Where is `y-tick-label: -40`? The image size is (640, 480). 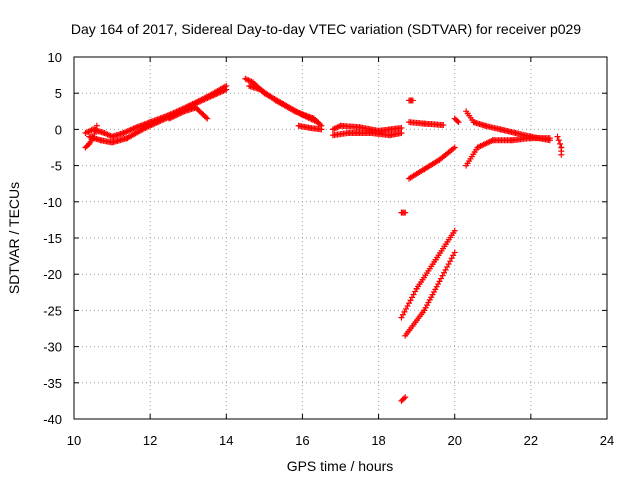 y-tick-label: -40 is located at coordinates (52, 419).